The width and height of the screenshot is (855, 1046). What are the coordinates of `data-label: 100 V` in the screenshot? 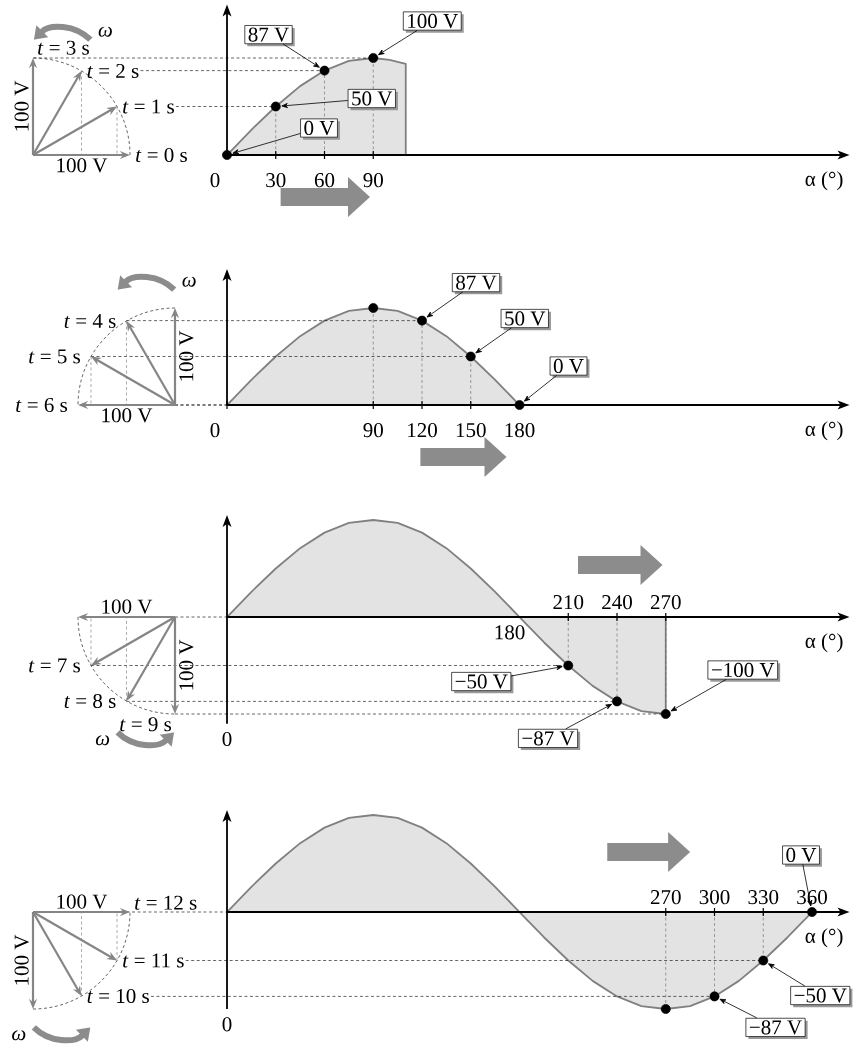 It's located at (433, 21).